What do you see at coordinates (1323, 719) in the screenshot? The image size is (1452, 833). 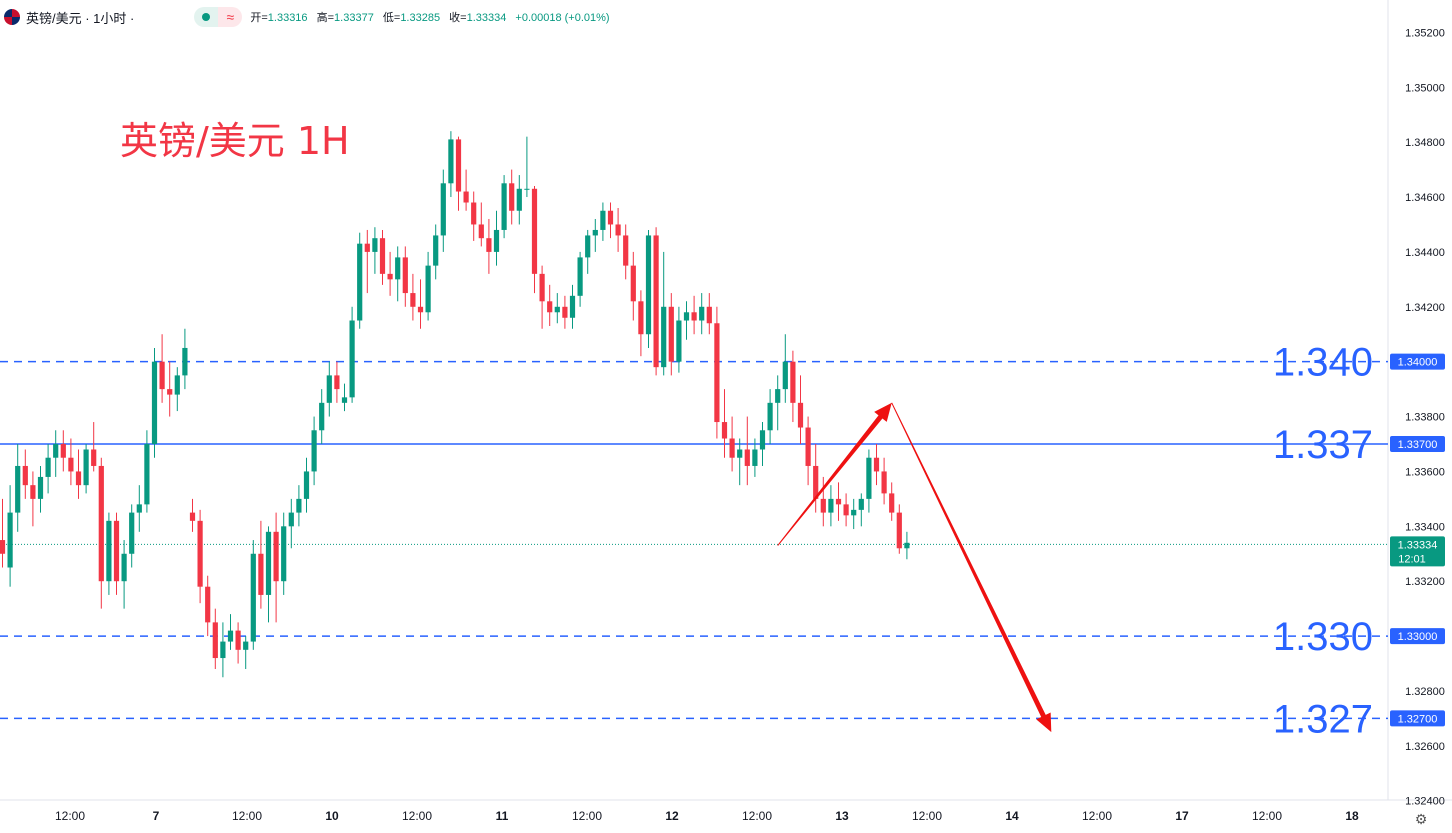 I see `level-label: 1.327` at bounding box center [1323, 719].